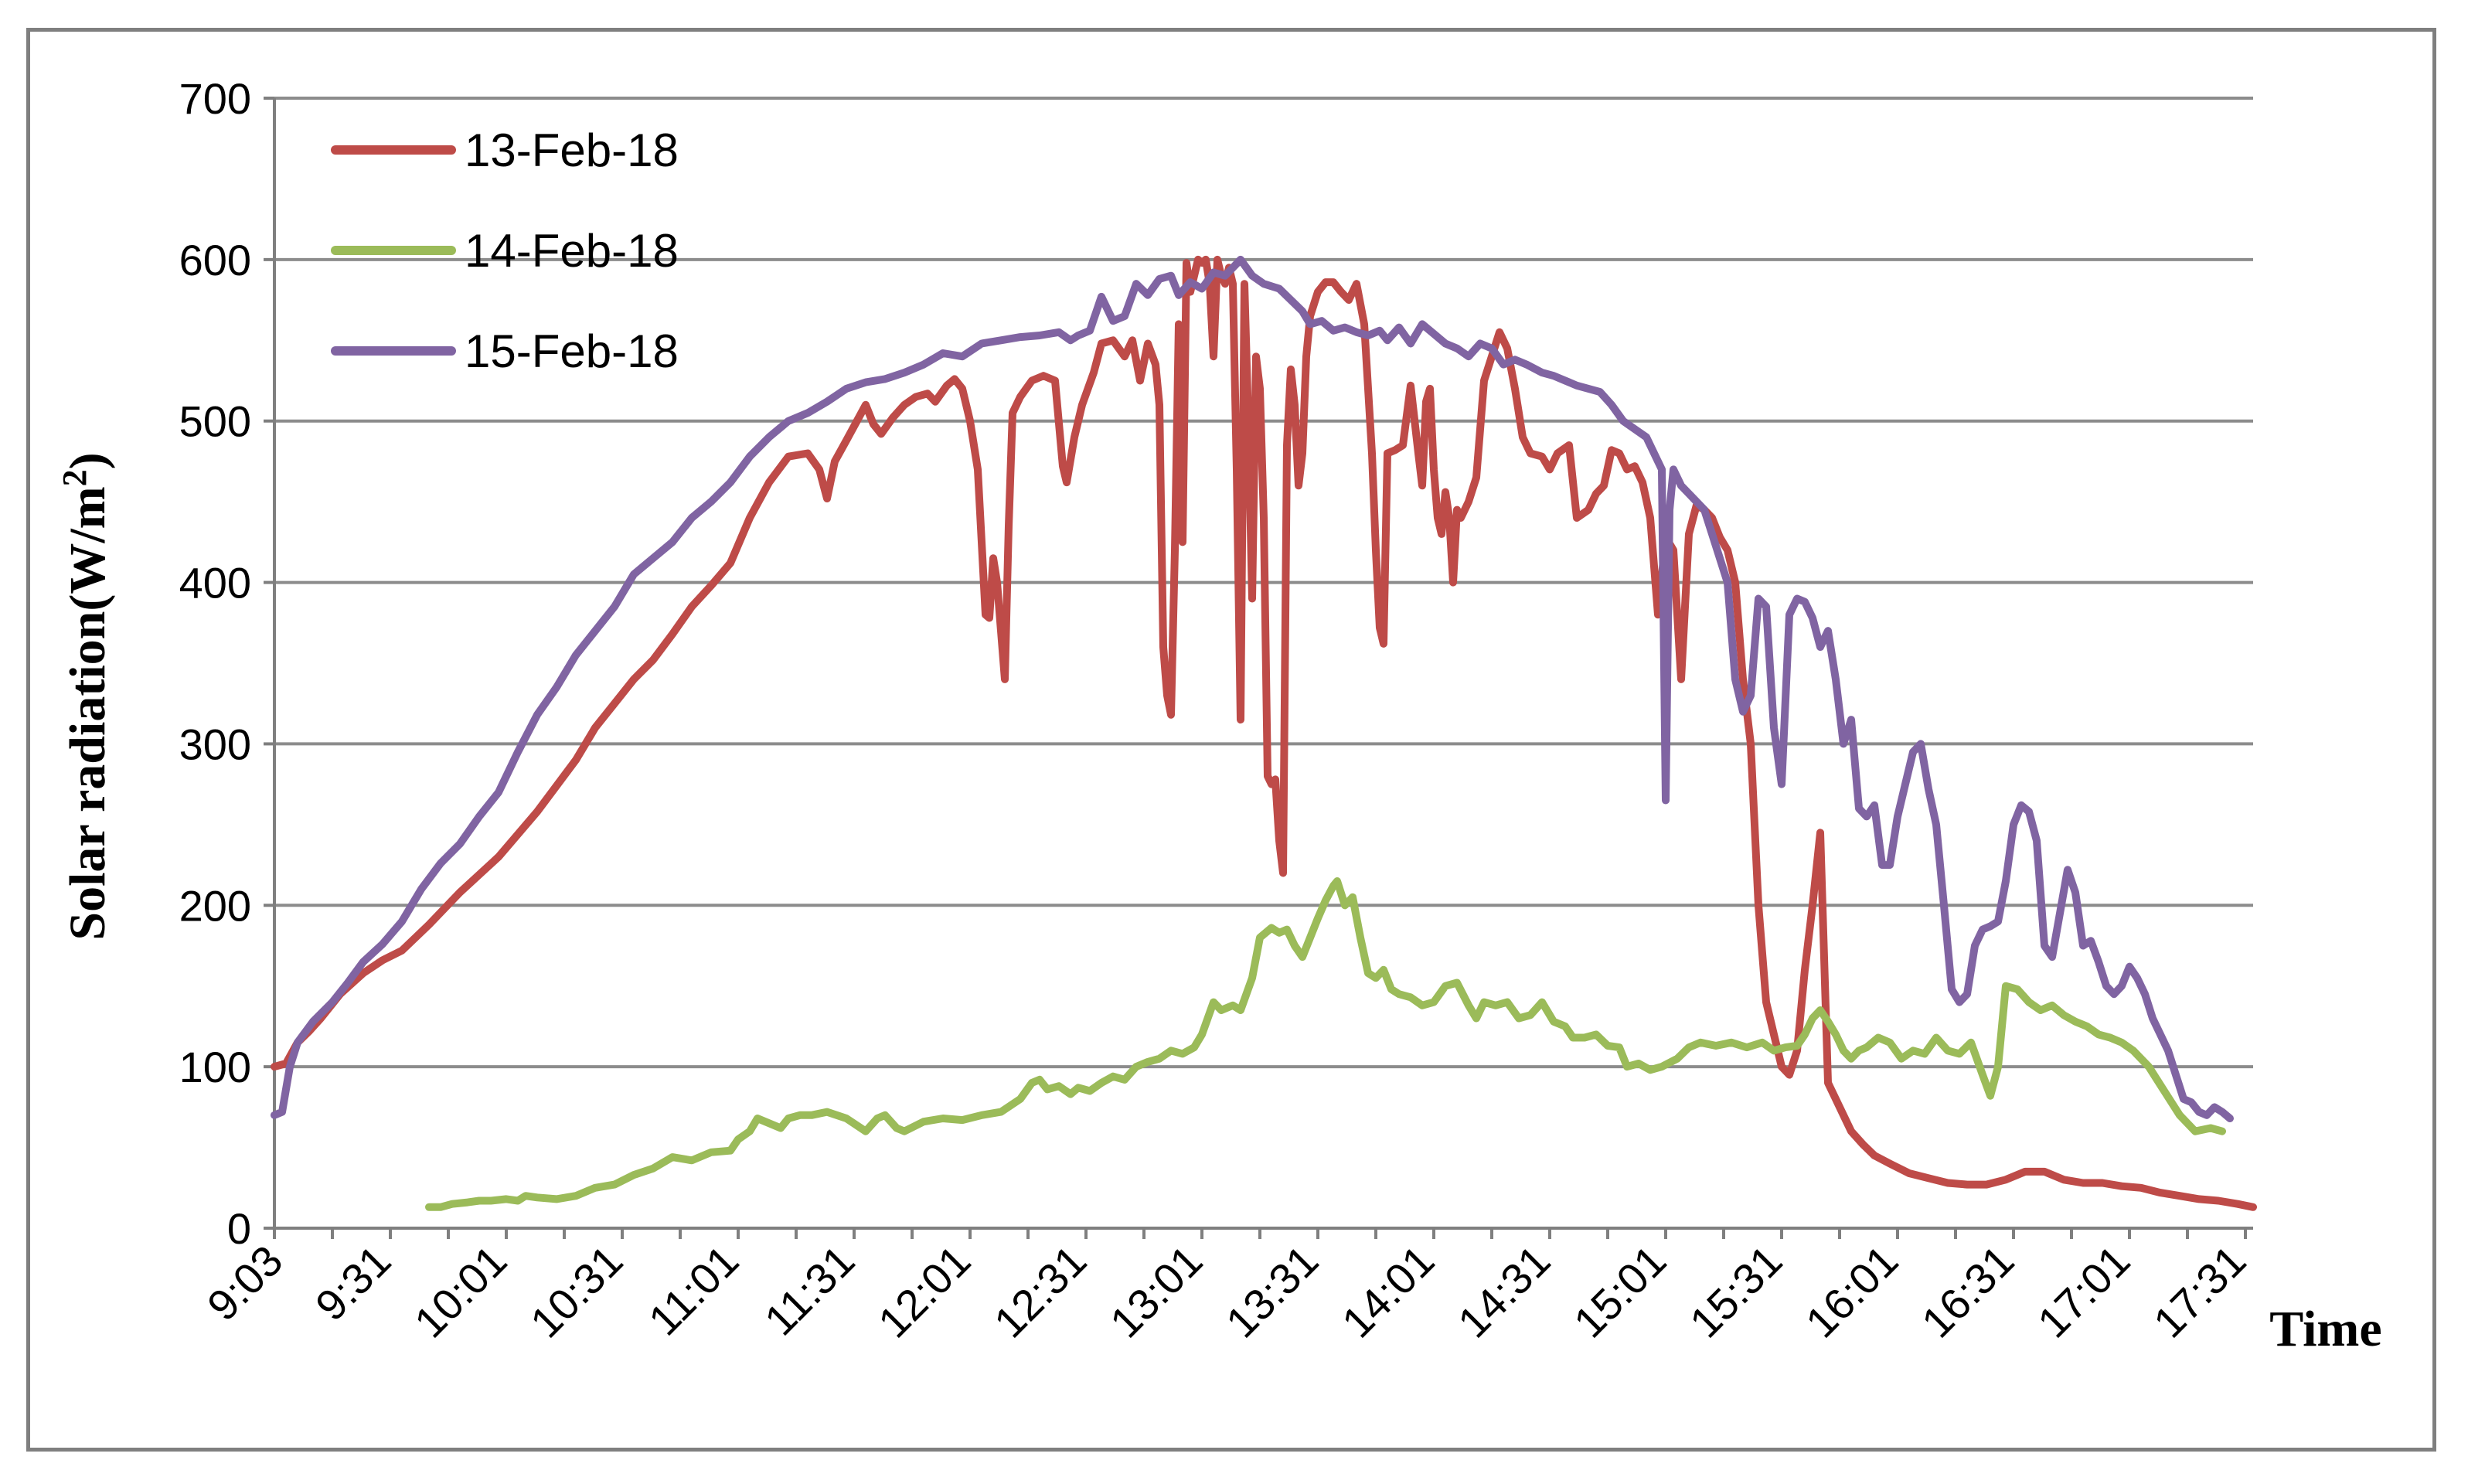 The width and height of the screenshot is (2468, 1484). I want to click on y-tick-label: 0, so click(239, 1228).